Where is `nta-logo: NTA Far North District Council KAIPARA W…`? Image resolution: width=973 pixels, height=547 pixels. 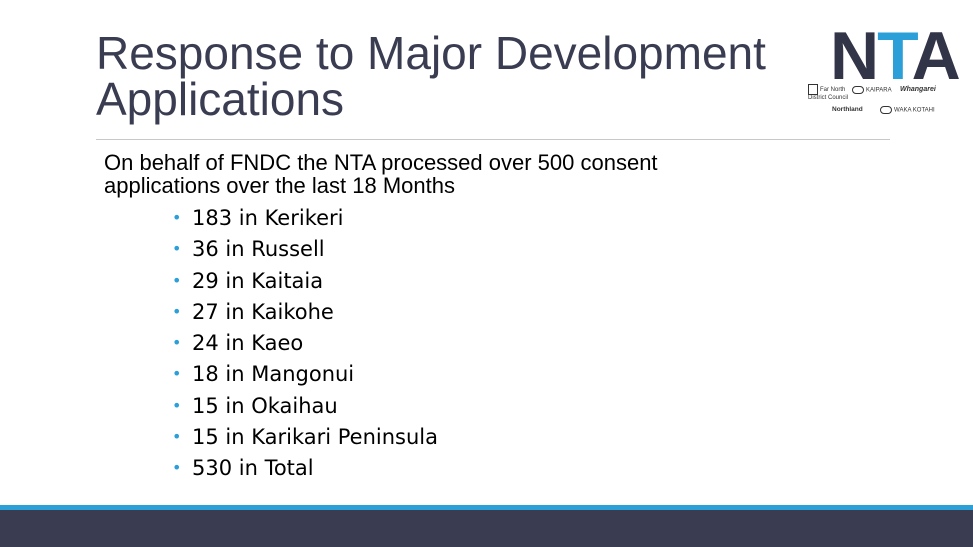
nta-logo: NTA Far North District Council KAIPARA W… is located at coordinates (883, 73).